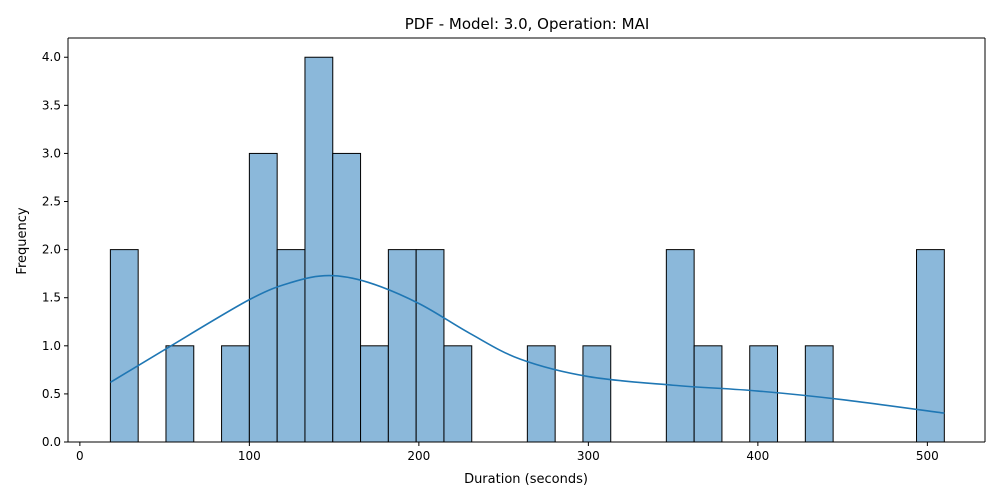 This screenshot has width=1000, height=500. I want to click on y-tick-label: 2.5, so click(51, 202).